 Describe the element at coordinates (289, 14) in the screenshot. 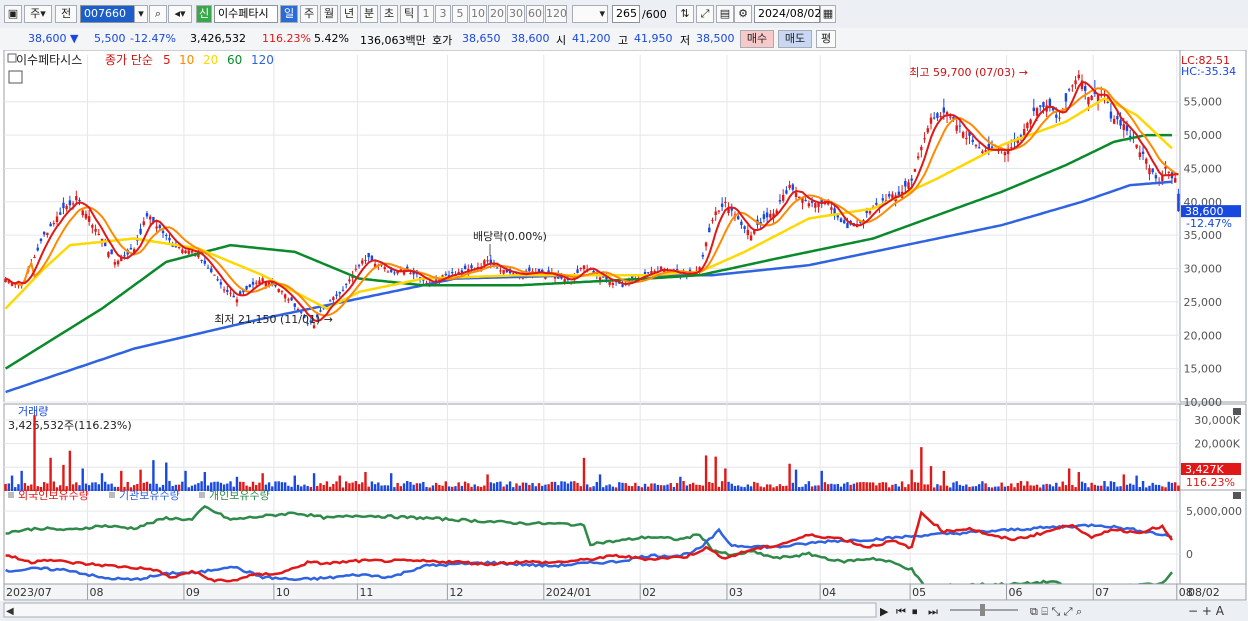

I see `period-0: 일` at that location.